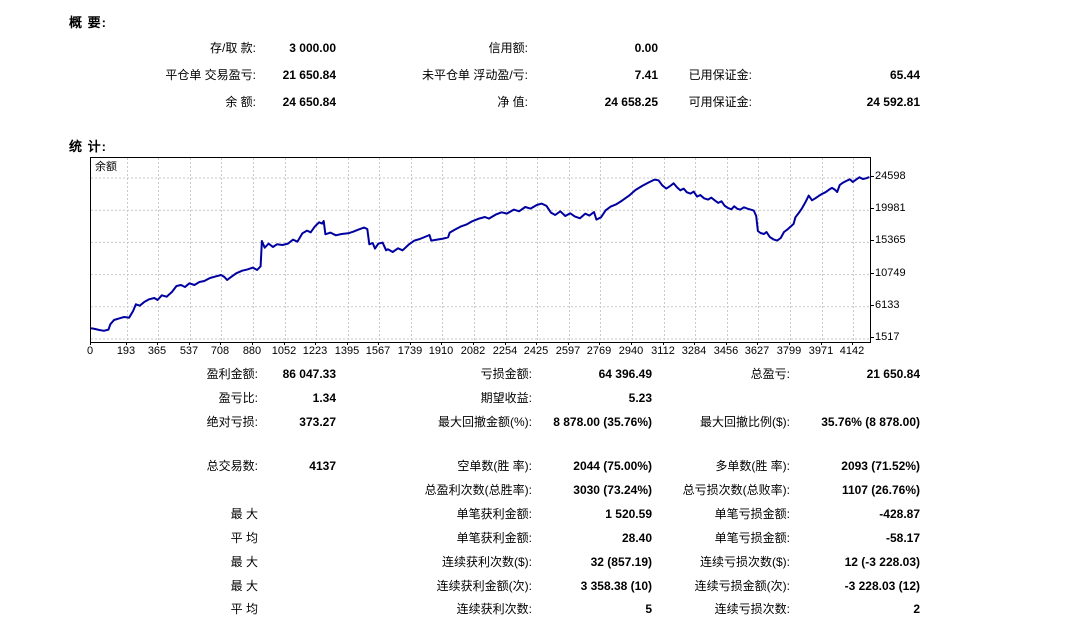 This screenshot has height=619, width=1069. I want to click on stat-label-col2: 亏损金额:, so click(506, 374).